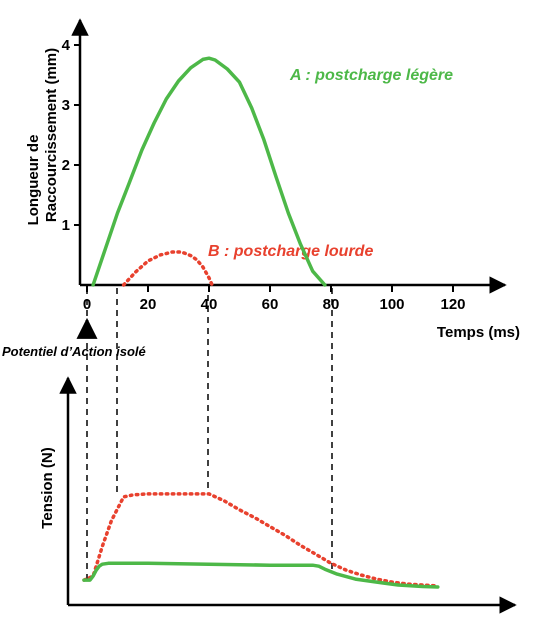  Describe the element at coordinates (66, 105) in the screenshot. I see `y-tick-label-3: 3` at that location.